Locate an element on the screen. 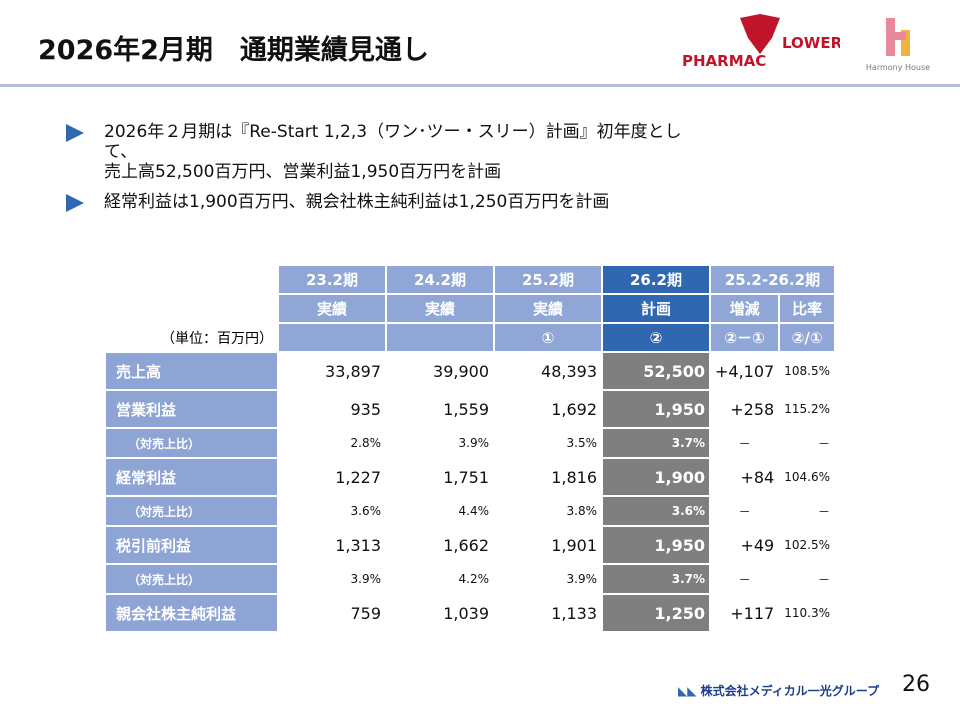  marker-header: ① is located at coordinates (548, 337).